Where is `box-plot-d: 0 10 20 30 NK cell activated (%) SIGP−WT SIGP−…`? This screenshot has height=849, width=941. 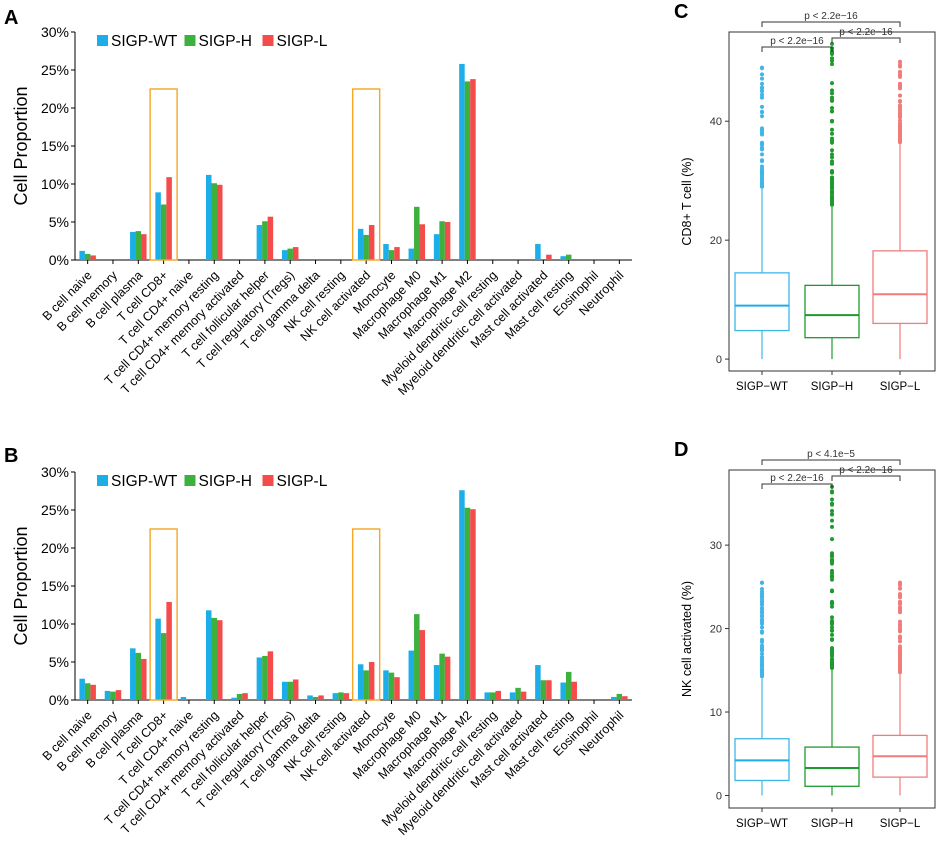 box-plot-d: 0 10 20 30 NK cell activated (%) SIGP−WT SIGP−… is located at coordinates (808, 639).